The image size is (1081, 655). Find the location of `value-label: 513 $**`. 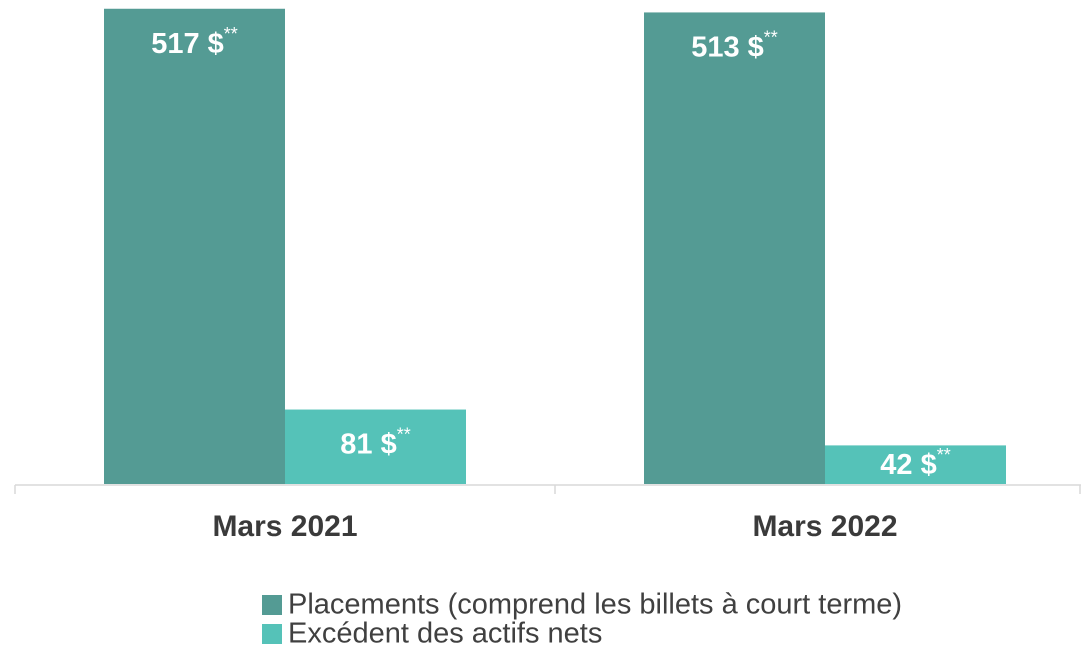

value-label: 513 $** is located at coordinates (734, 45).